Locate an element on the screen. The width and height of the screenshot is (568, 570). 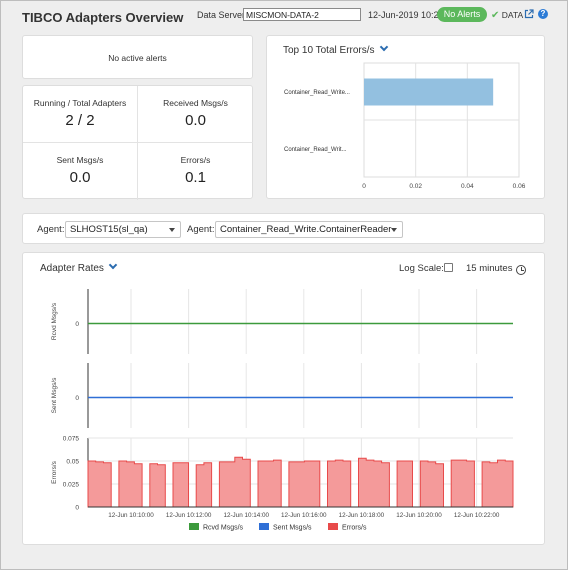
x-tick-label: 0.04 is located at coordinates (467, 186).